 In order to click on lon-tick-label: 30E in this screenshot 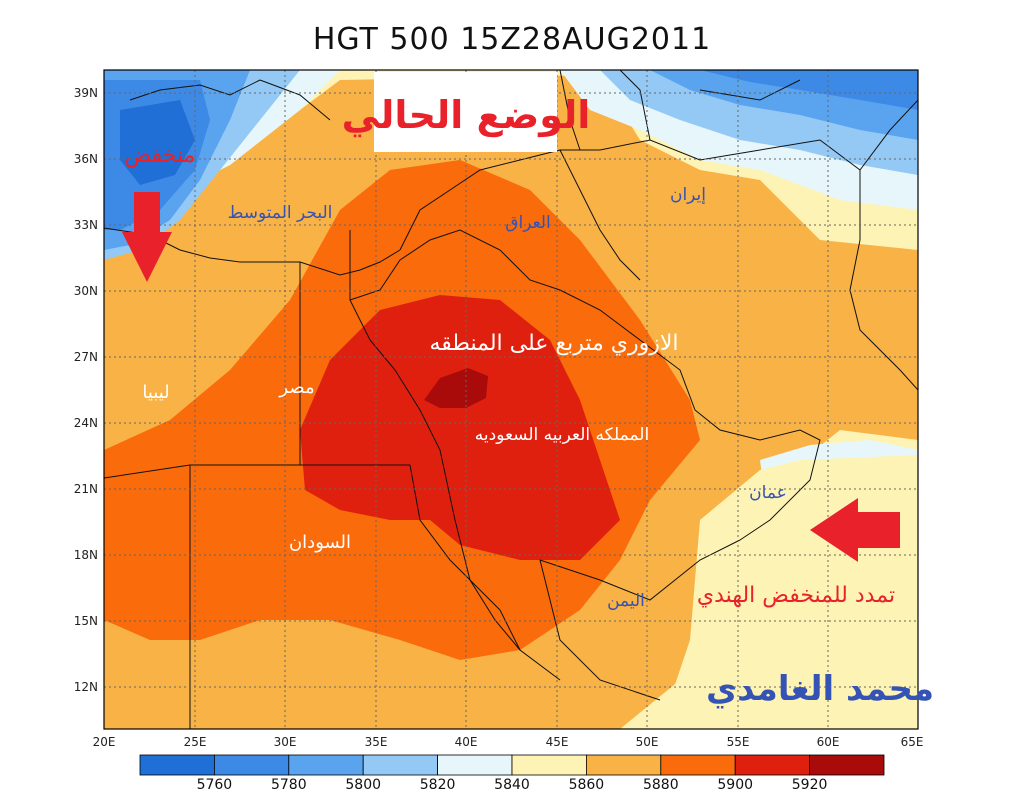, I will do `click(285, 742)`.